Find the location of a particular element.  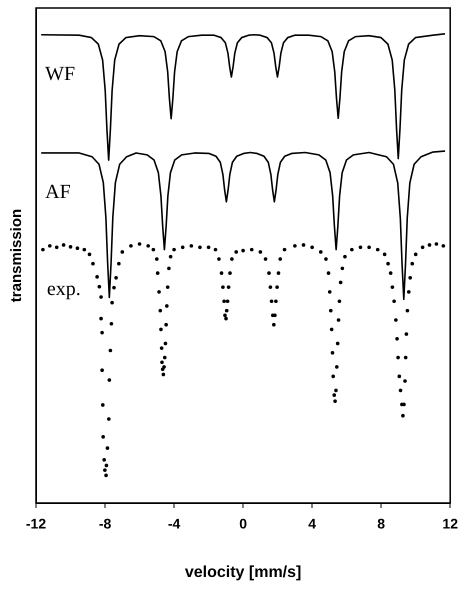

x-tick-label: -4 is located at coordinates (174, 523).